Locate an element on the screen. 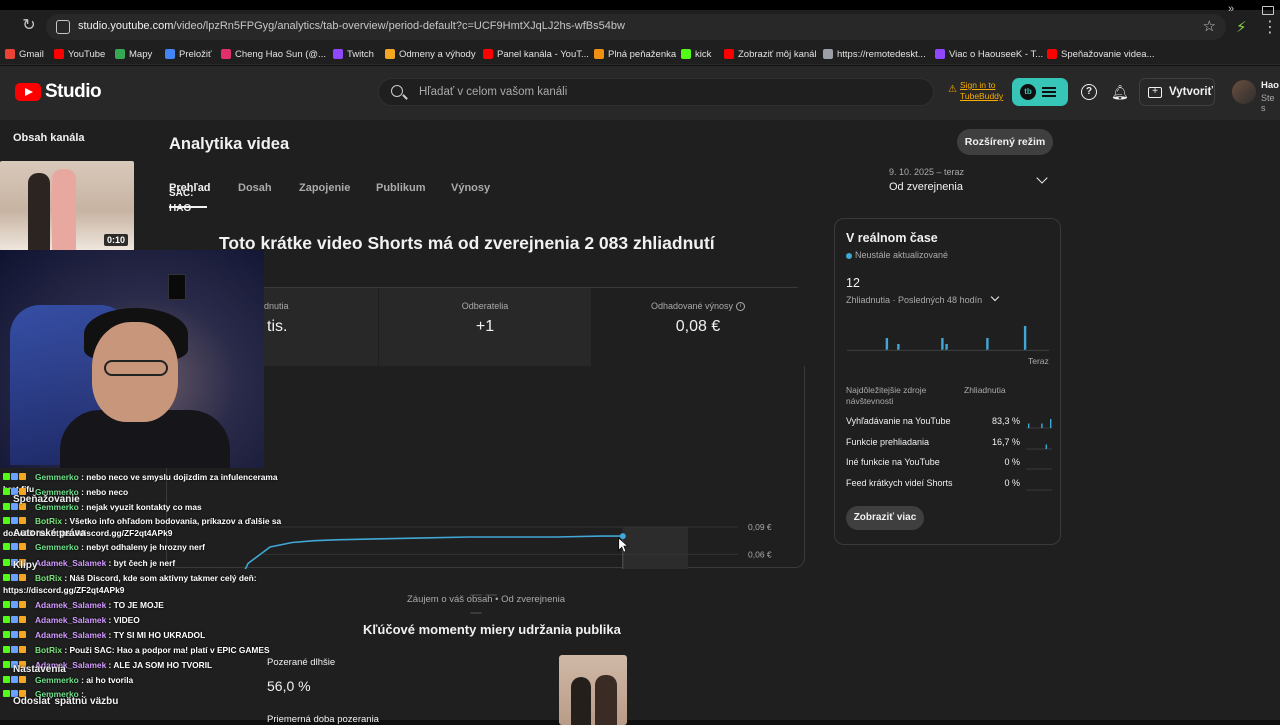 Image resolution: width=1280 pixels, height=725 pixels. chat-text: : nebyt odhaleny je hrozny nerf is located at coordinates (141, 547).